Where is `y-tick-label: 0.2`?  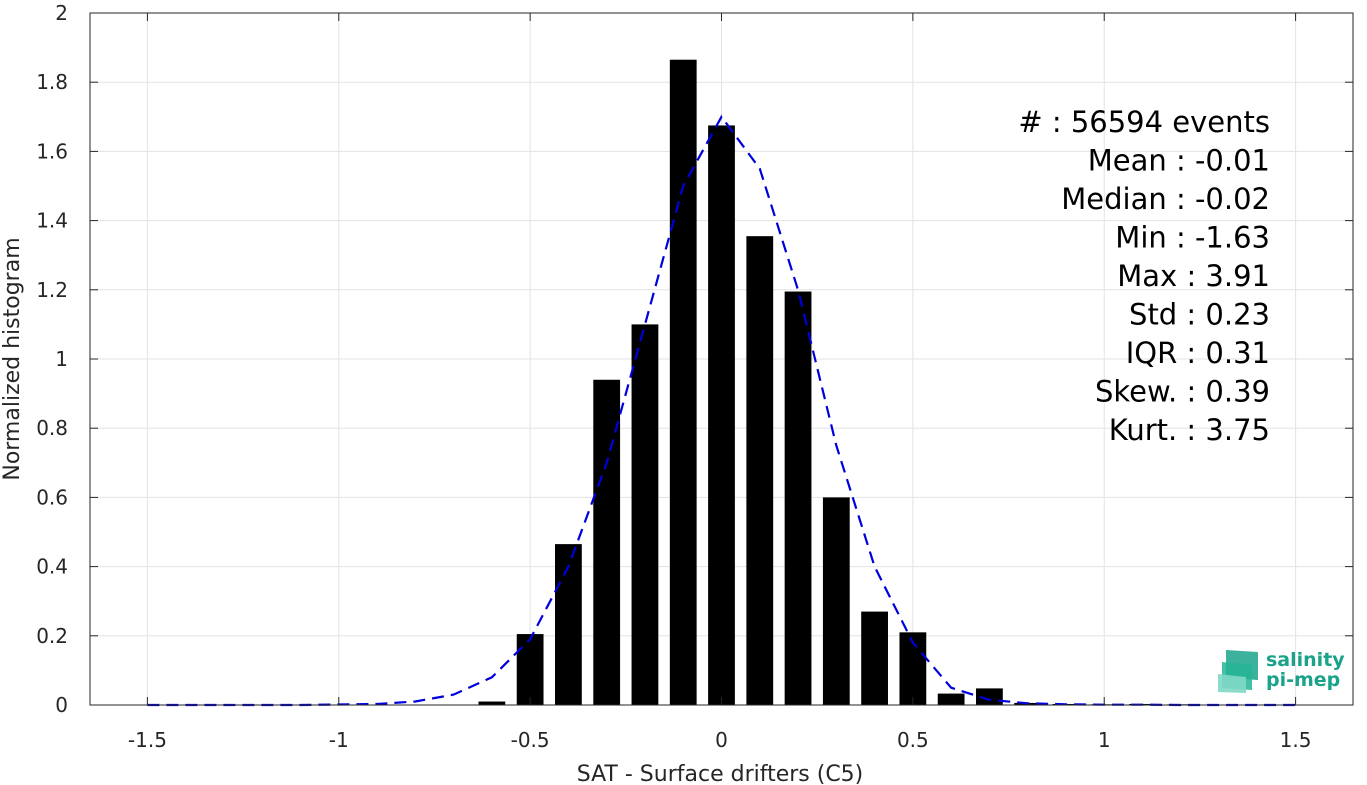 y-tick-label: 0.2 is located at coordinates (52, 636).